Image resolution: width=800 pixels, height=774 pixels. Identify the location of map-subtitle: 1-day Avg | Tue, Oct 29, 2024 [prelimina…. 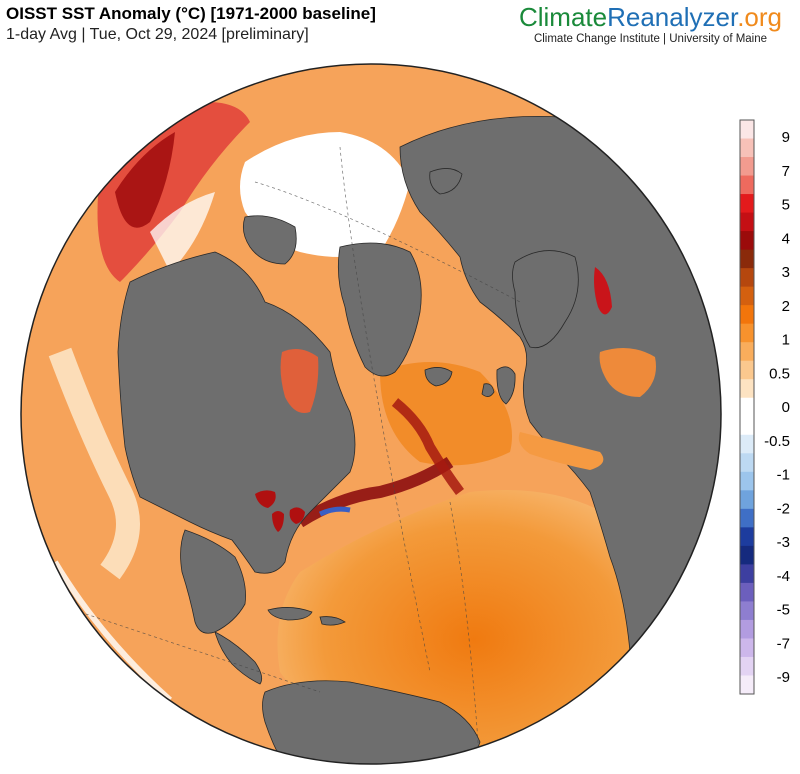
(157, 34).